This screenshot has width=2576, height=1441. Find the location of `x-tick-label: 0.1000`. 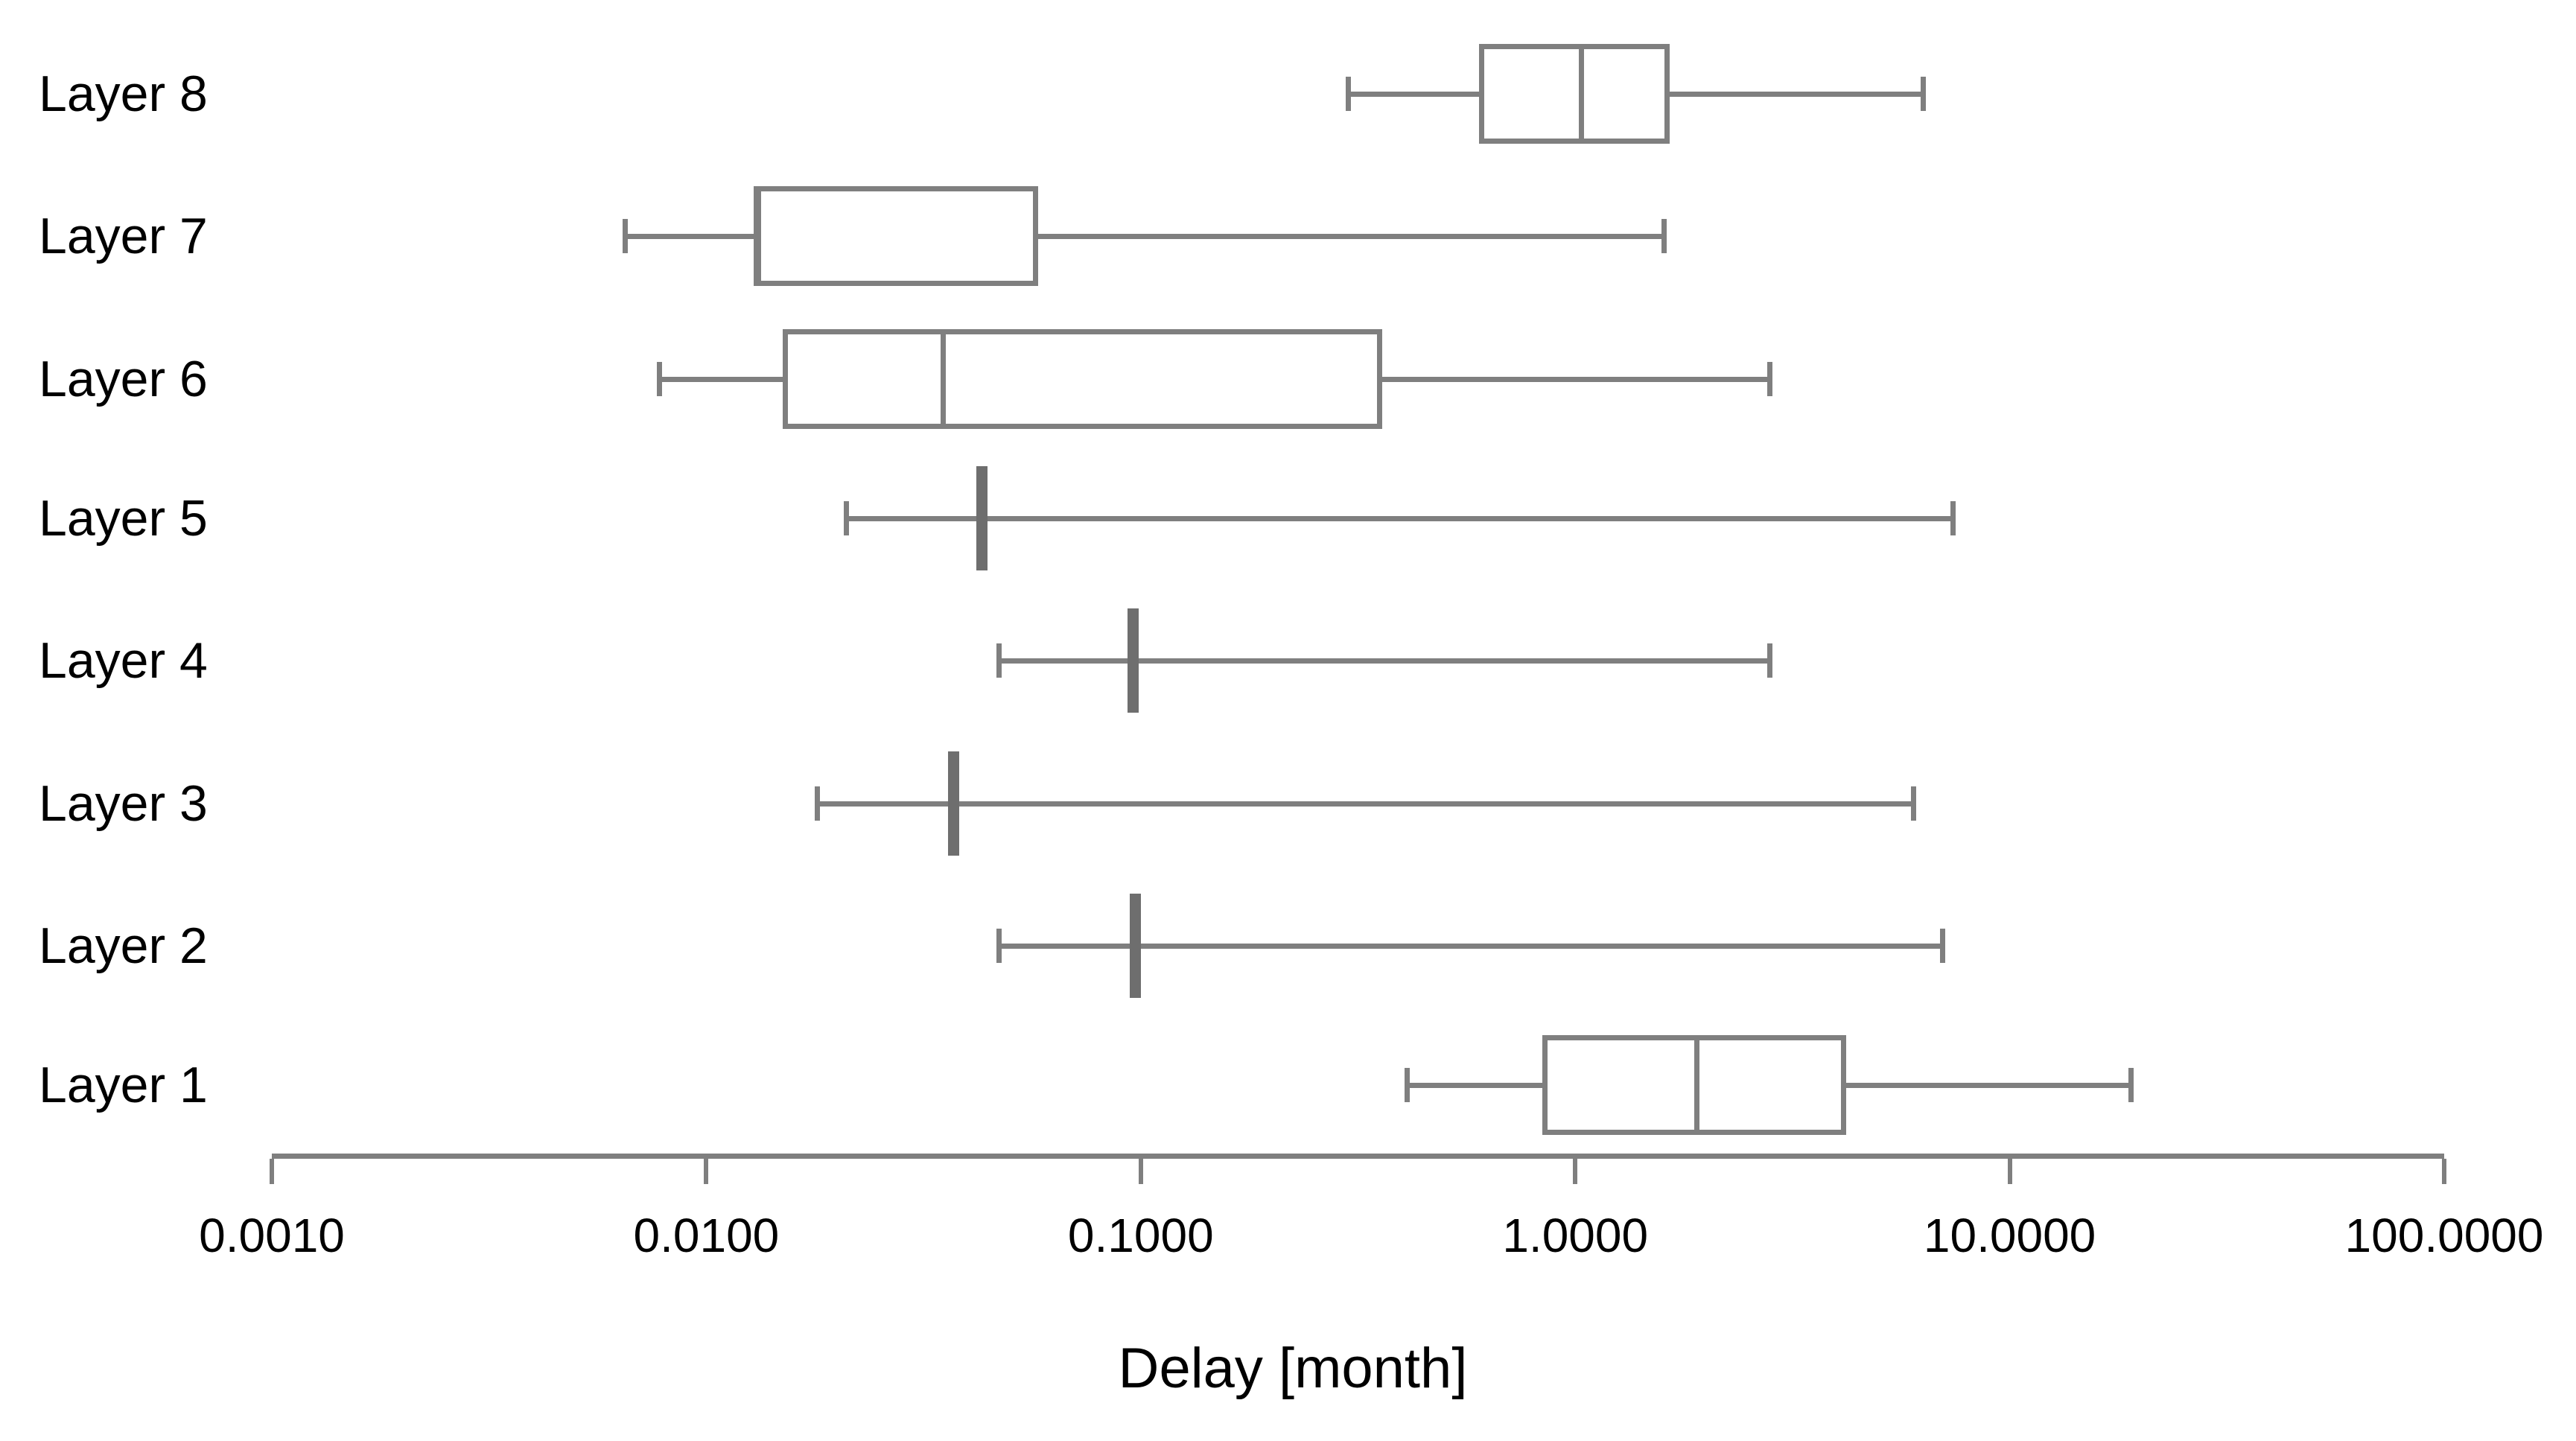

x-tick-label: 0.1000 is located at coordinates (1140, 1236).